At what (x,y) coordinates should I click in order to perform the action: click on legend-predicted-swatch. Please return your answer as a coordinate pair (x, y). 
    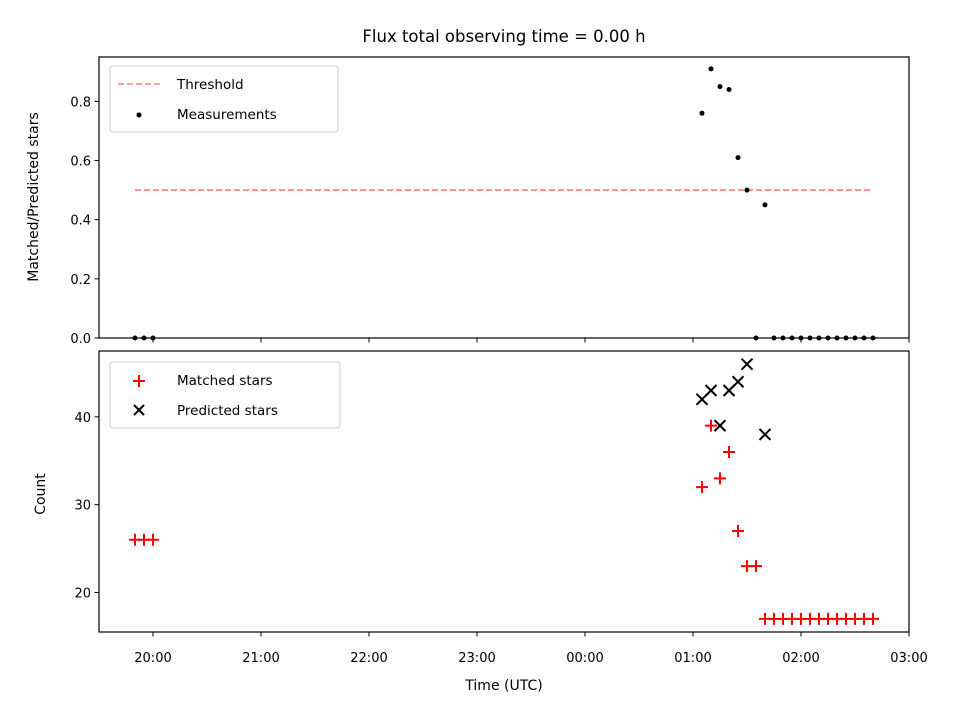
    Looking at the image, I should click on (139, 410).